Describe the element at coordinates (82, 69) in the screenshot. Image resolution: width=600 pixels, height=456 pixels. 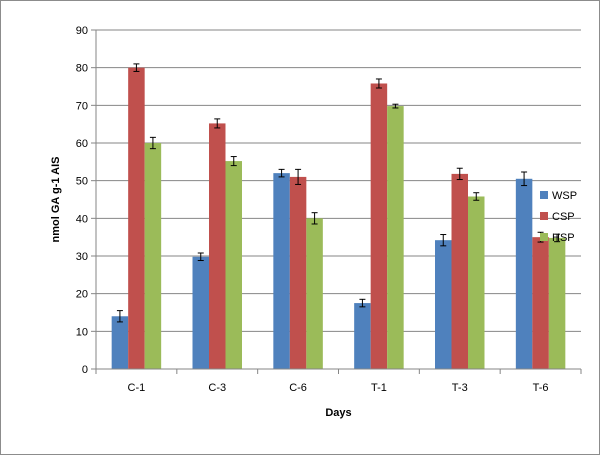
I see `y-tick-label: 80` at that location.